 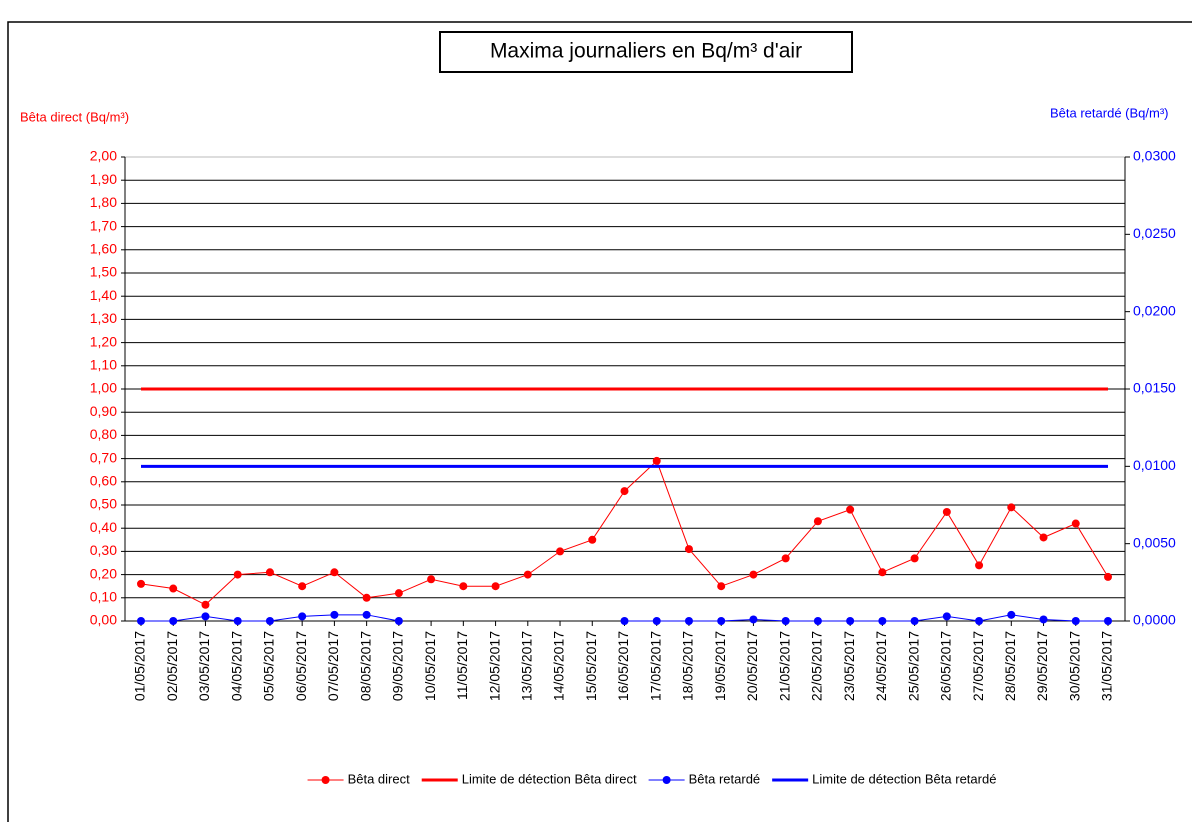 What do you see at coordinates (103, 225) in the screenshot?
I see `y-tick-label: 1,70` at bounding box center [103, 225].